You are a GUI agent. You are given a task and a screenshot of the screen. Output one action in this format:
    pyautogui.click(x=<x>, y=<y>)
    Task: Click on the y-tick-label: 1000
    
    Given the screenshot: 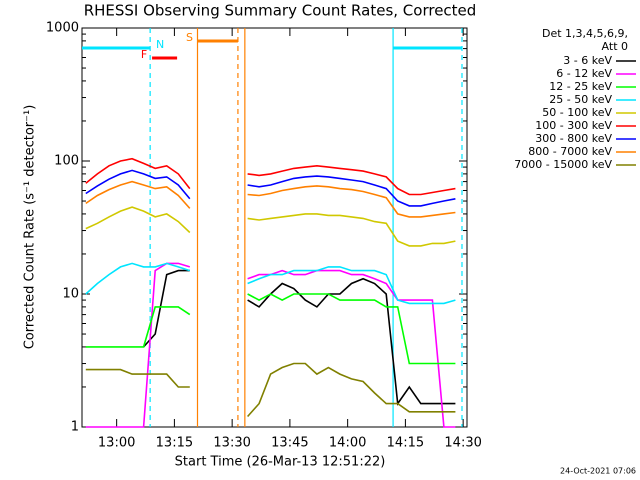 What is the action you would take?
    pyautogui.click(x=62, y=28)
    